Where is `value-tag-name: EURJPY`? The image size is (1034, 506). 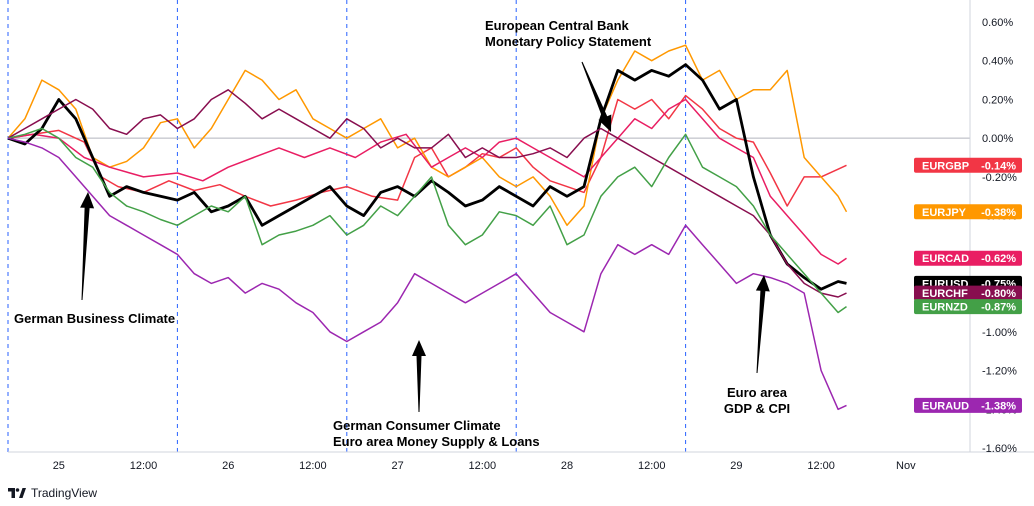
value-tag-name: EURJPY is located at coordinates (944, 213).